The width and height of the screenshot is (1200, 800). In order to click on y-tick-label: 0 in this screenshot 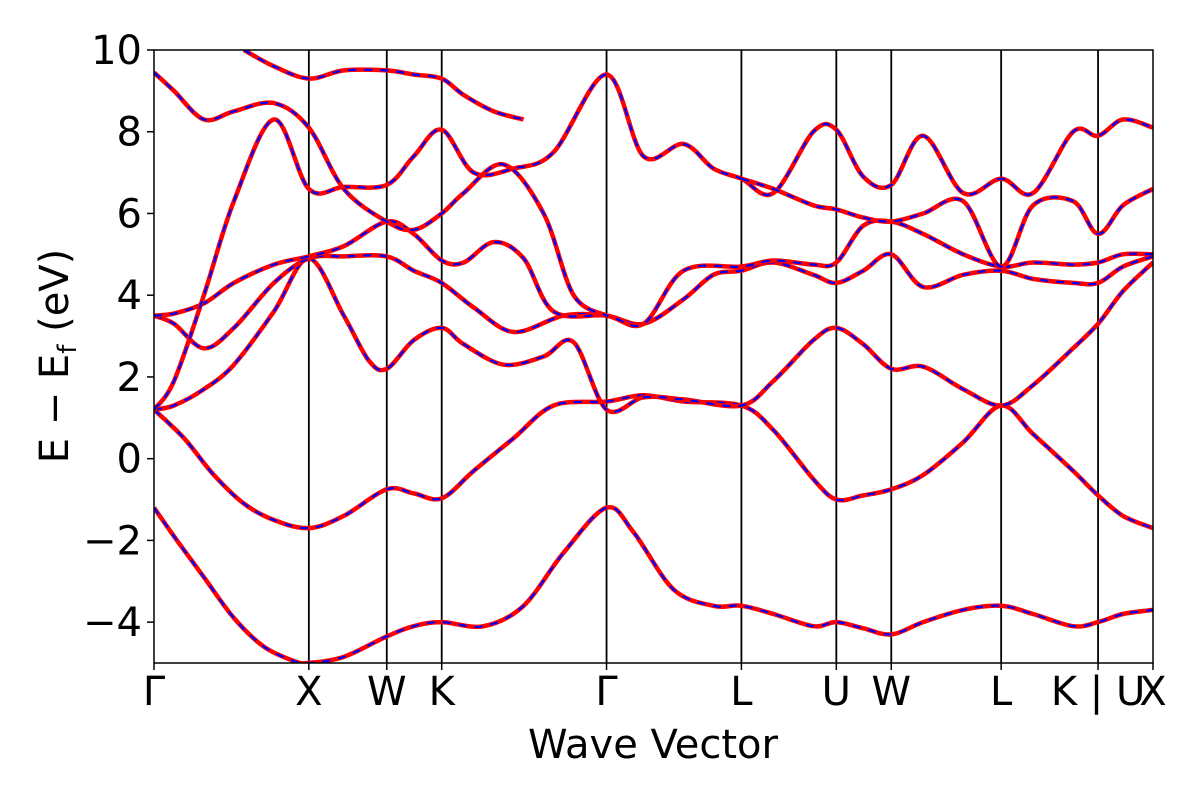, I will do `click(129, 460)`.